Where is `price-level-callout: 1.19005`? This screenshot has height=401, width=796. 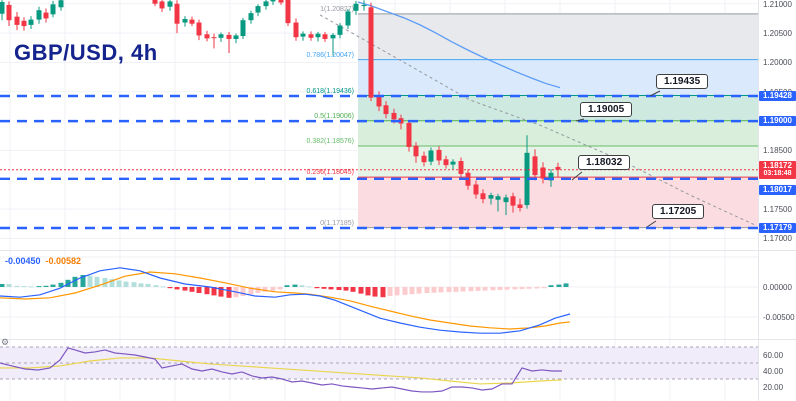 price-level-callout: 1.19005 is located at coordinates (606, 109).